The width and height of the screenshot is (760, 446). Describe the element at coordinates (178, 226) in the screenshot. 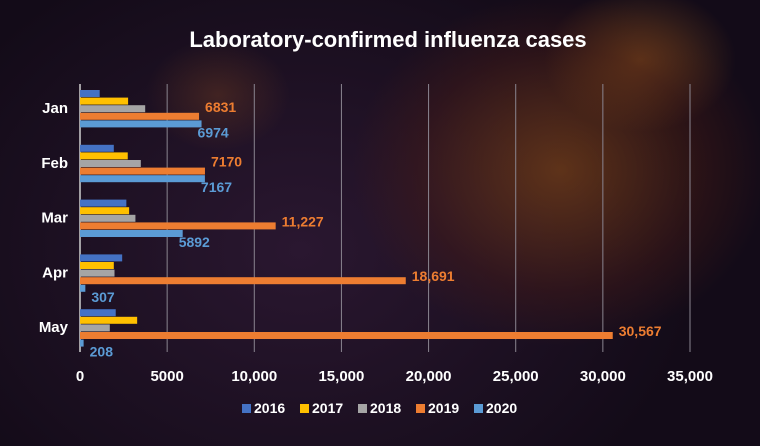

I see `bar-mar-2019` at that location.